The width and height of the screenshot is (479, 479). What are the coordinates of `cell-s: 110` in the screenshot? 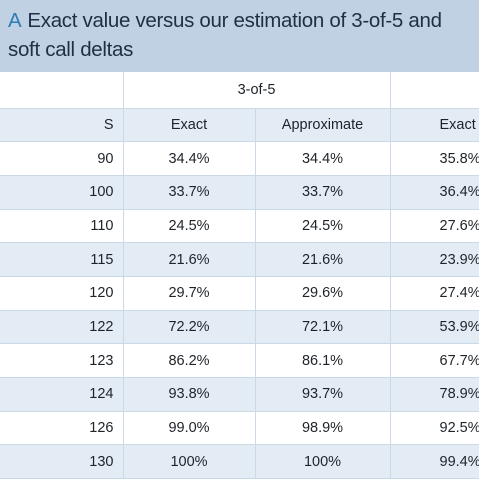 It's located at (62, 226).